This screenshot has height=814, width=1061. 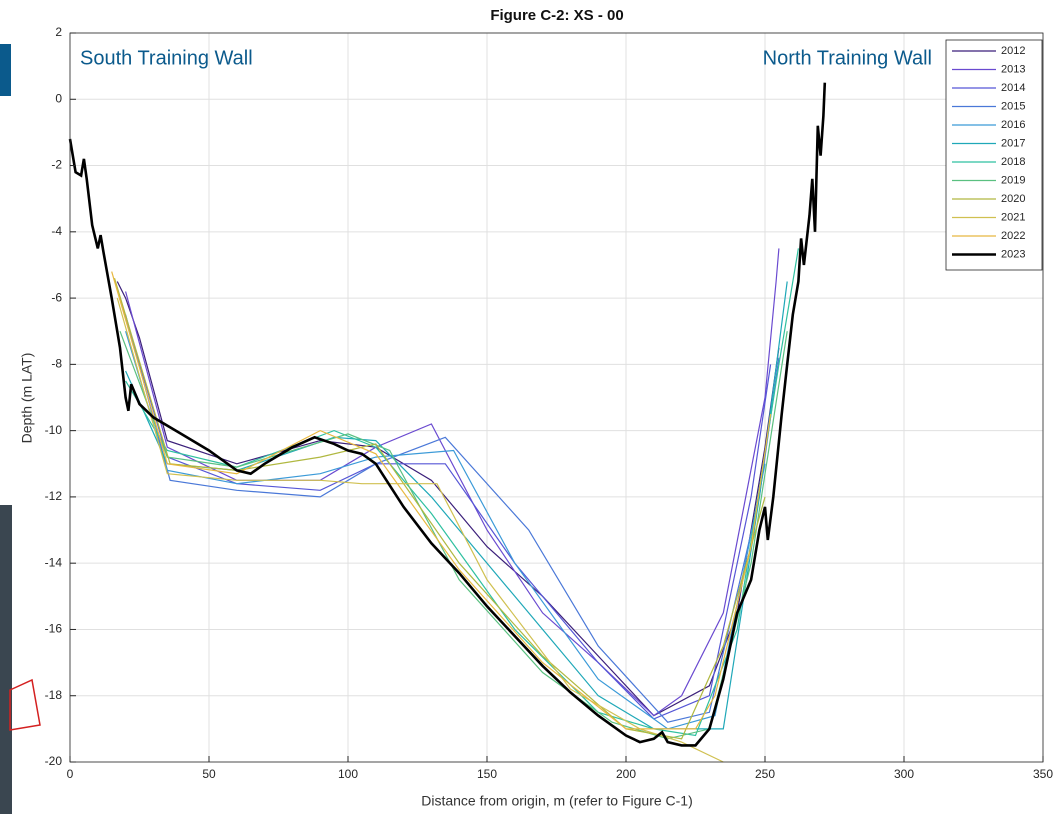 I want to click on x-tick-label: 150, so click(x=487, y=774).